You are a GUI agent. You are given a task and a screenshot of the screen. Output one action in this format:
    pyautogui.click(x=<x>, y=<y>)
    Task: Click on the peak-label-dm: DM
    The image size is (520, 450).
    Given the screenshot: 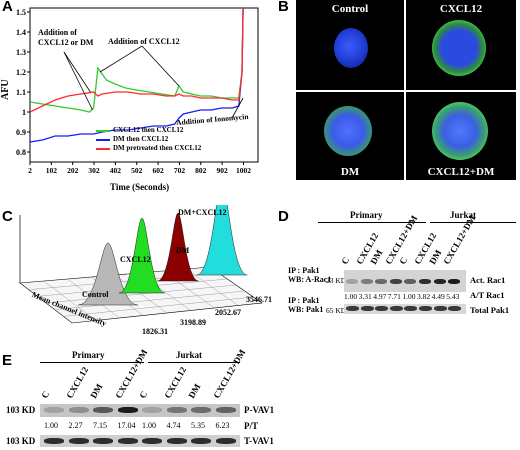 What is the action you would take?
    pyautogui.click(x=183, y=250)
    